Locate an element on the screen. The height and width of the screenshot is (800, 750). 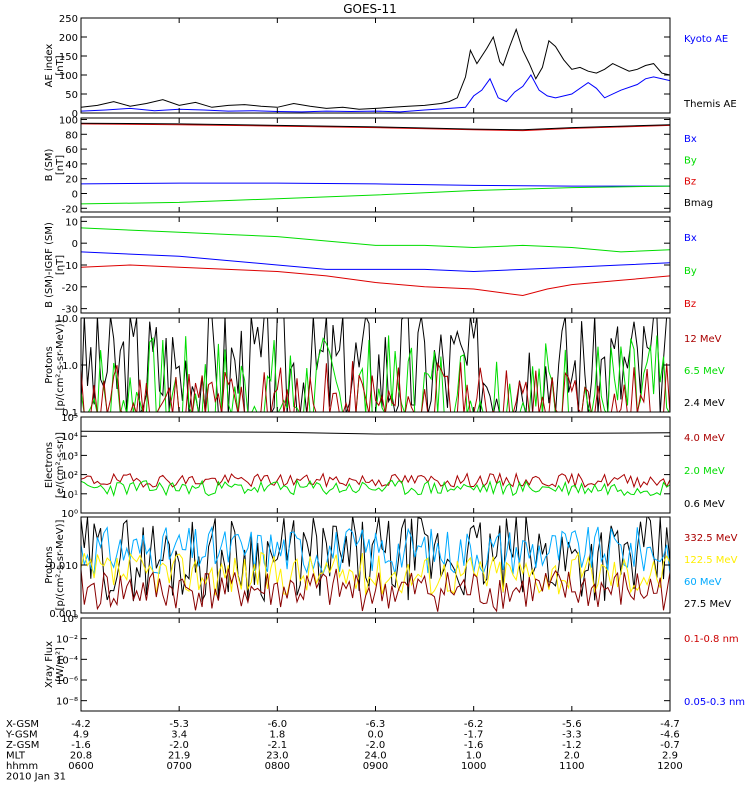
y-axis-label: AE index[nT] is located at coordinates (55, 66).